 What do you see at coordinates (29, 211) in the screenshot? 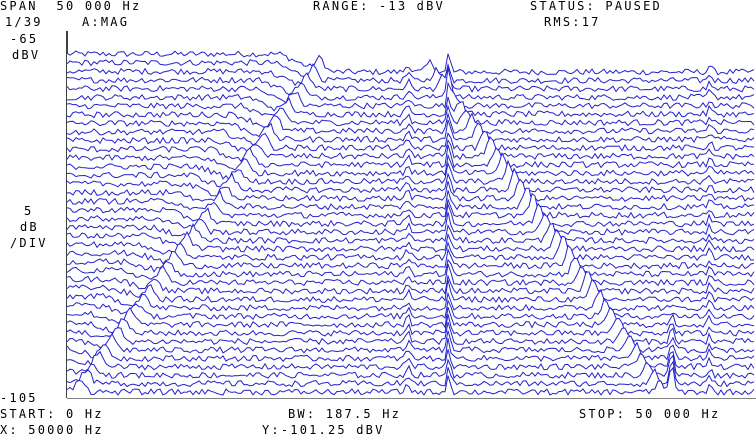
I see `y-scale-value: 5` at bounding box center [29, 211].